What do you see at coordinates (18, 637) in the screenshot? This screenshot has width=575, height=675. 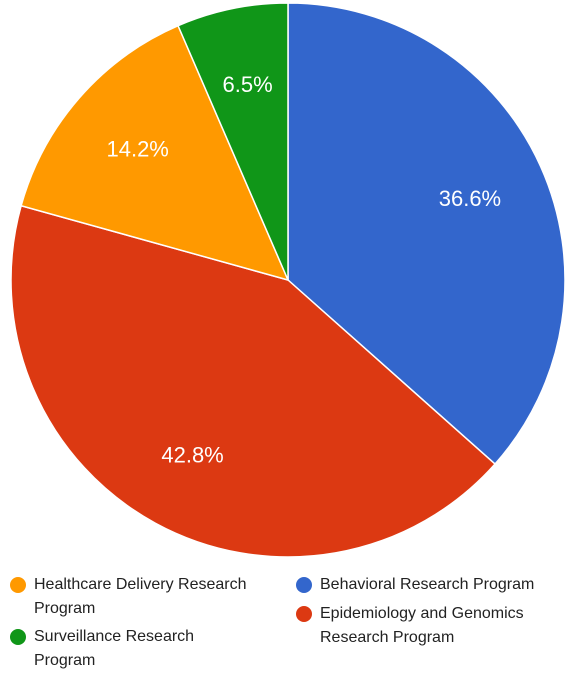 I see `legend-dot-surveillance` at bounding box center [18, 637].